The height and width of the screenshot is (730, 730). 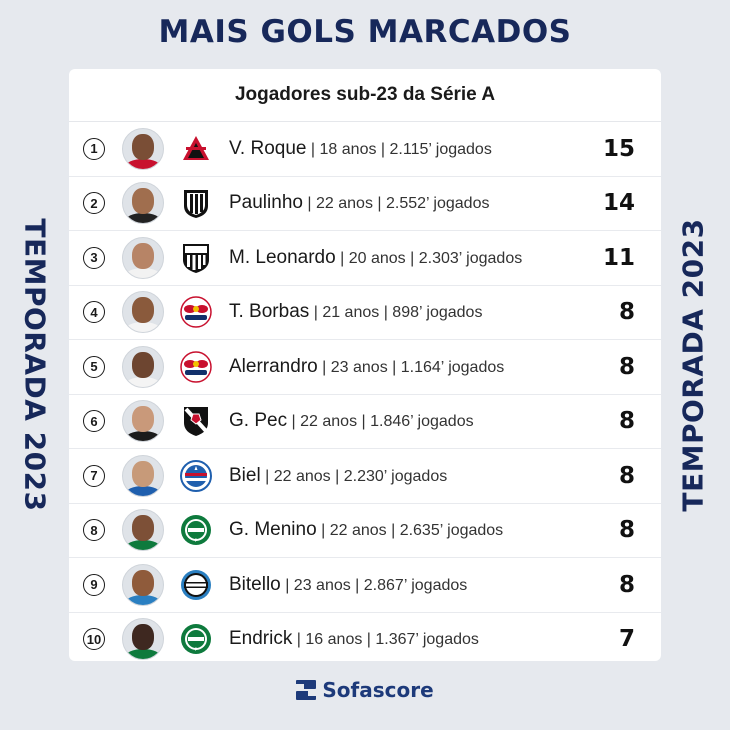 I want to click on player-name: V. Roque, so click(x=268, y=148).